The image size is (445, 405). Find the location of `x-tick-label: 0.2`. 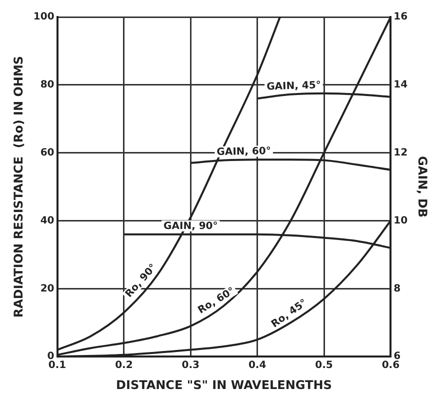

x-tick-label: 0.2 is located at coordinates (124, 366).